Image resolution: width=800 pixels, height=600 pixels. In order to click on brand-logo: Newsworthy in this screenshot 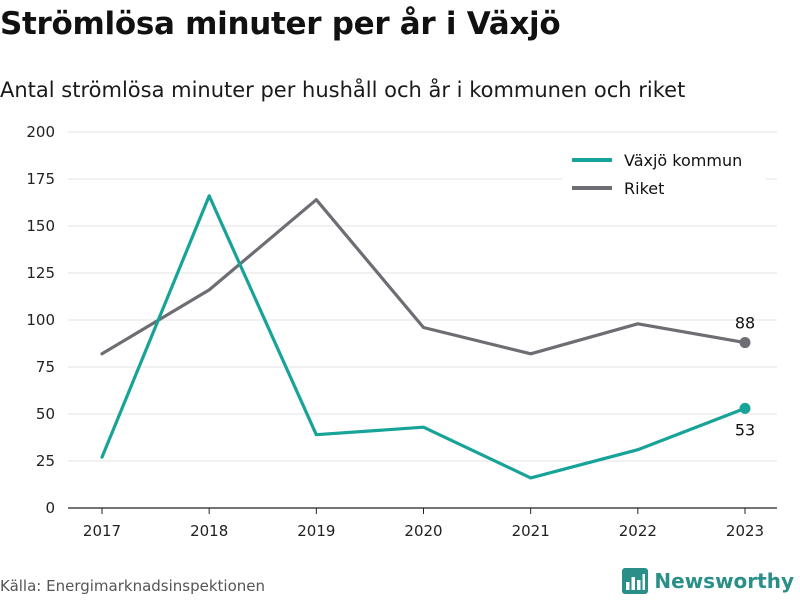, I will do `click(708, 581)`.